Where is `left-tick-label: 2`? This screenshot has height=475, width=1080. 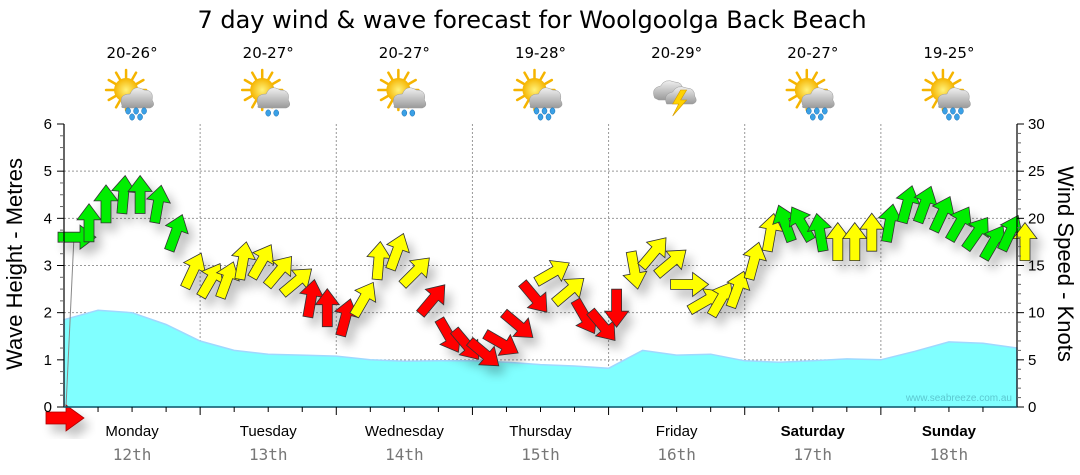
left-tick-label: 2 is located at coordinates (48, 313).